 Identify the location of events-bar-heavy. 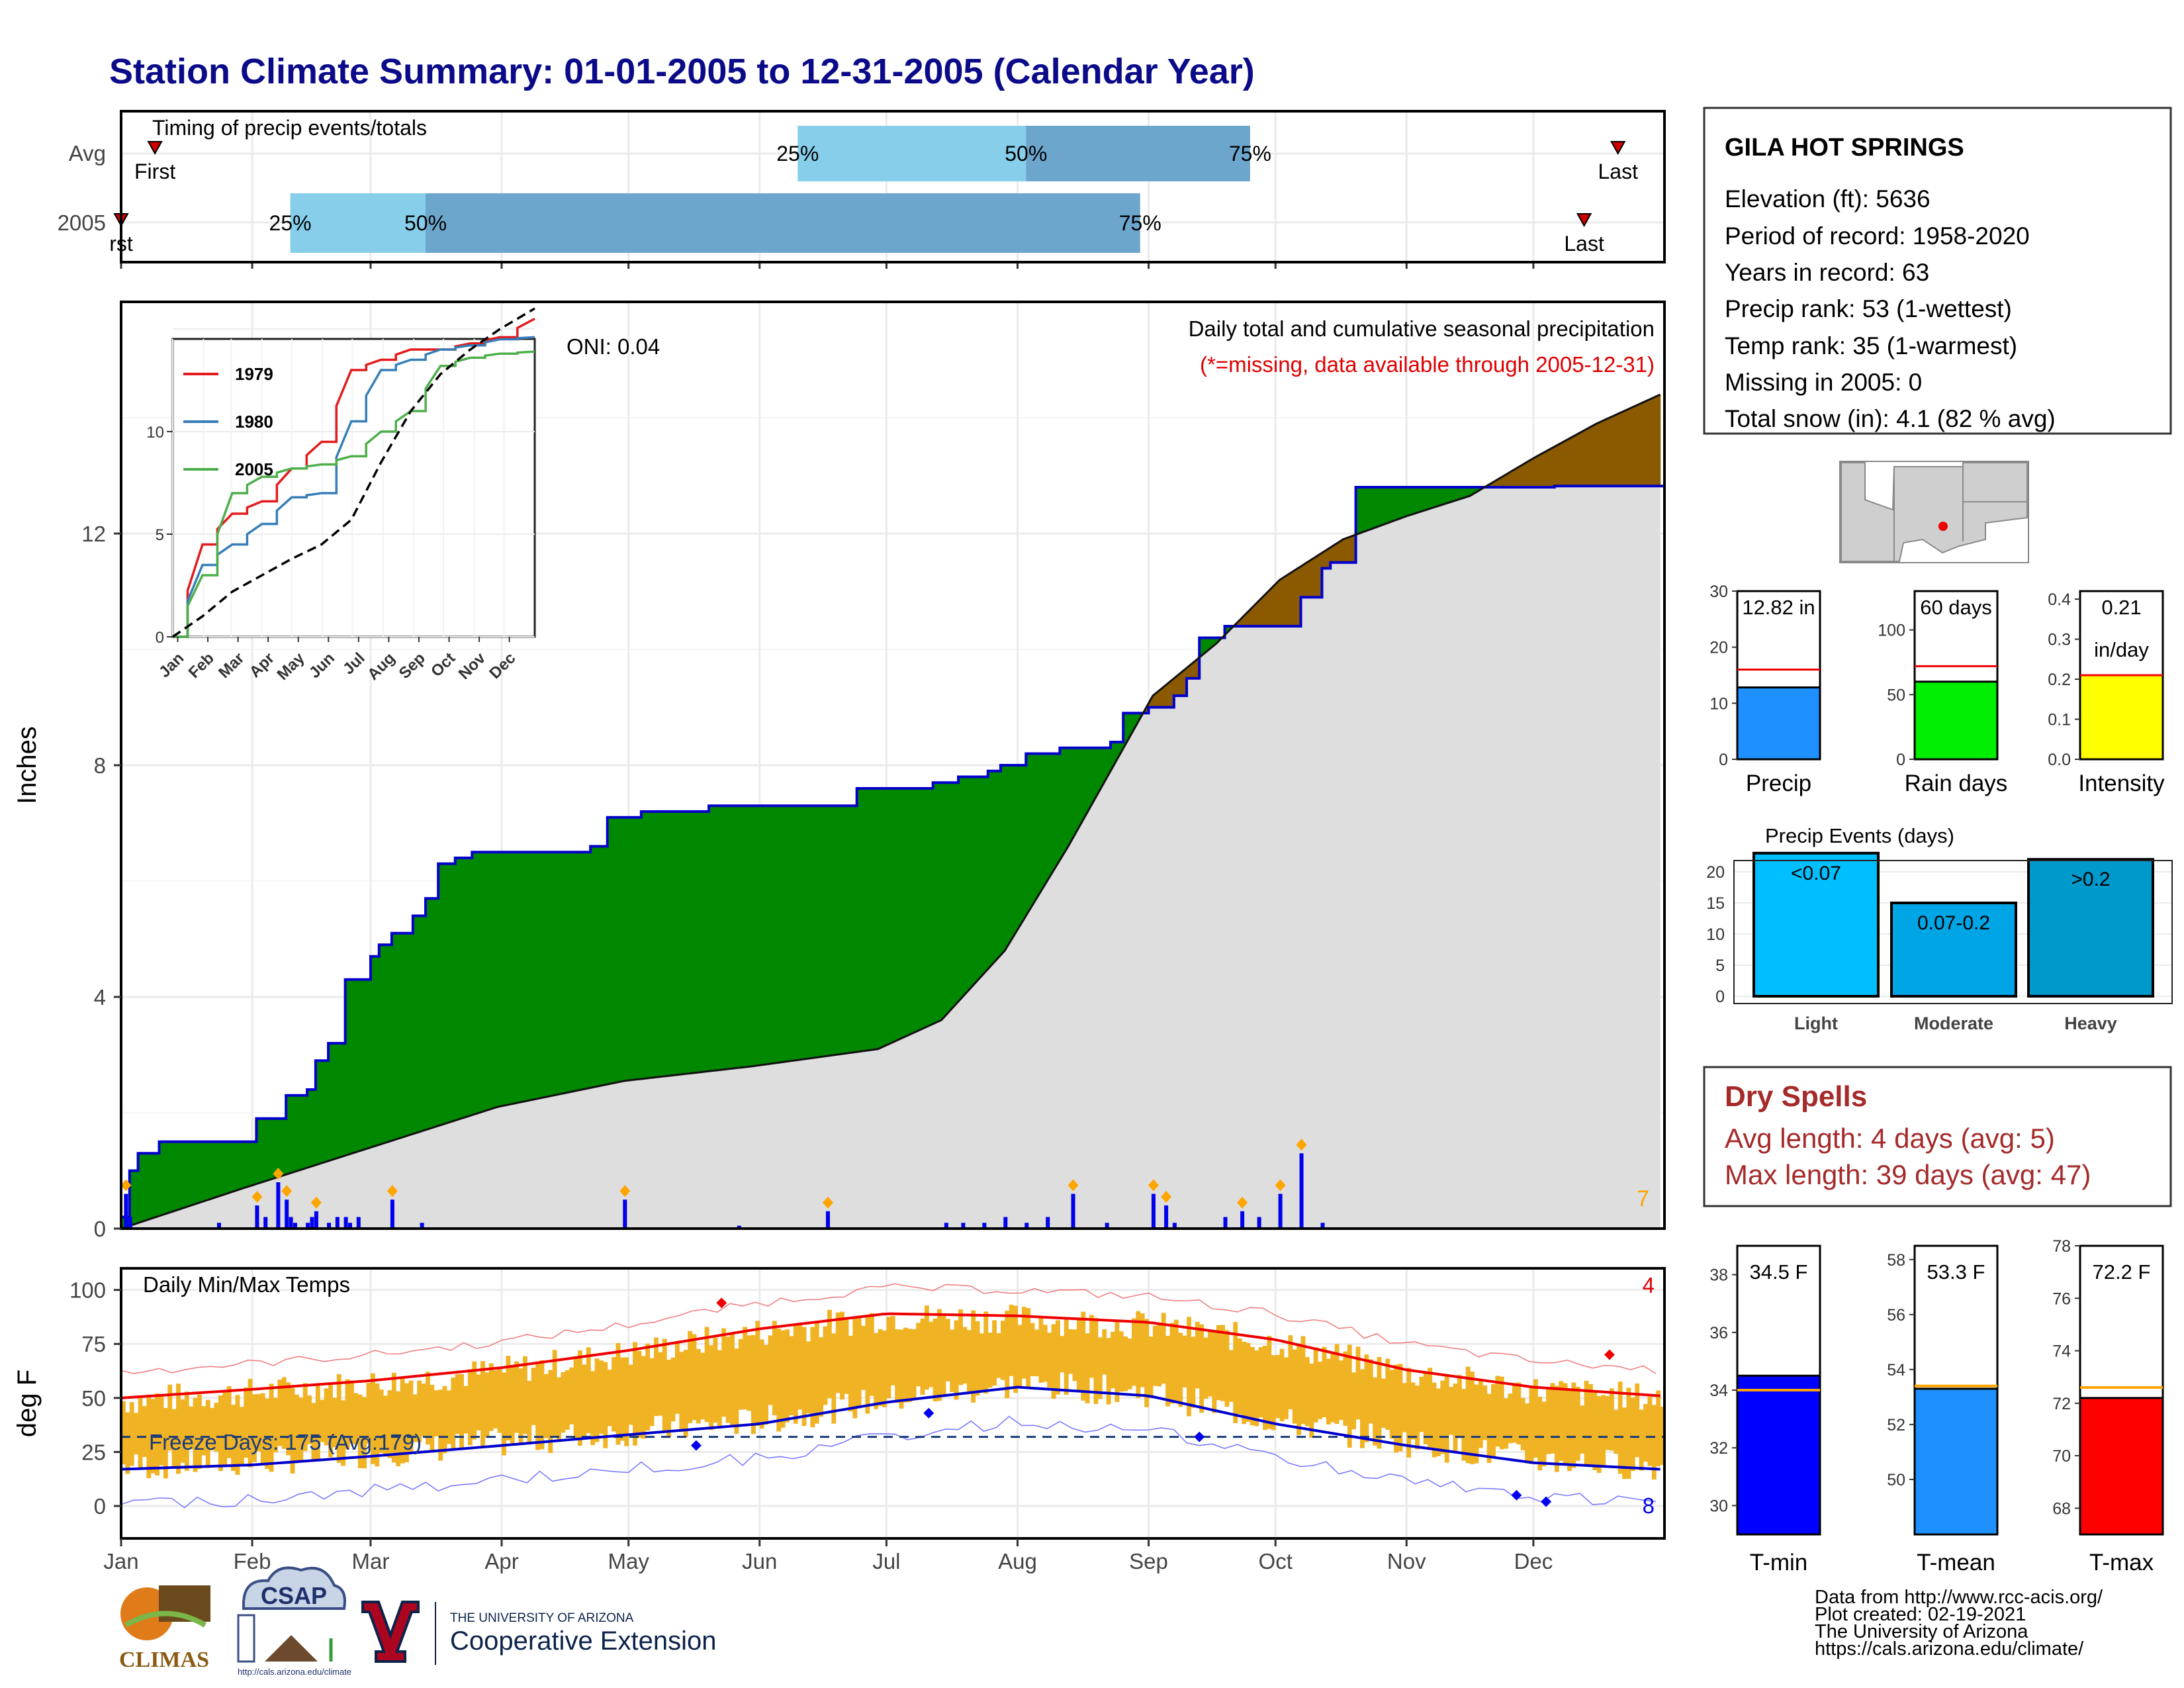
(2090, 928).